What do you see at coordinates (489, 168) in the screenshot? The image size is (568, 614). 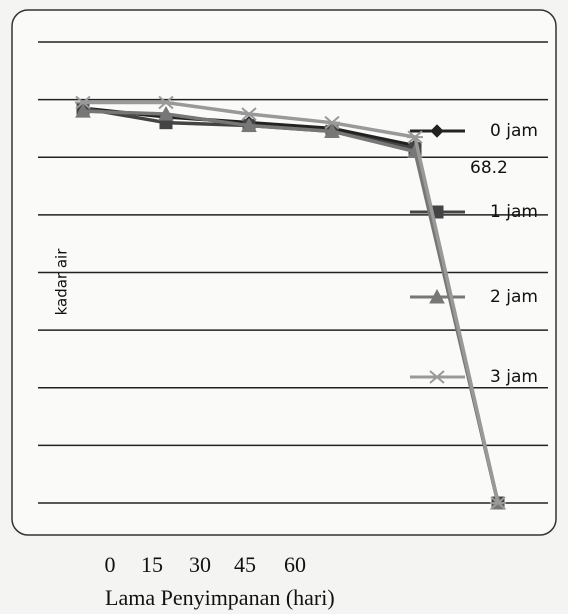 I see `annotation: 68.2` at bounding box center [489, 168].